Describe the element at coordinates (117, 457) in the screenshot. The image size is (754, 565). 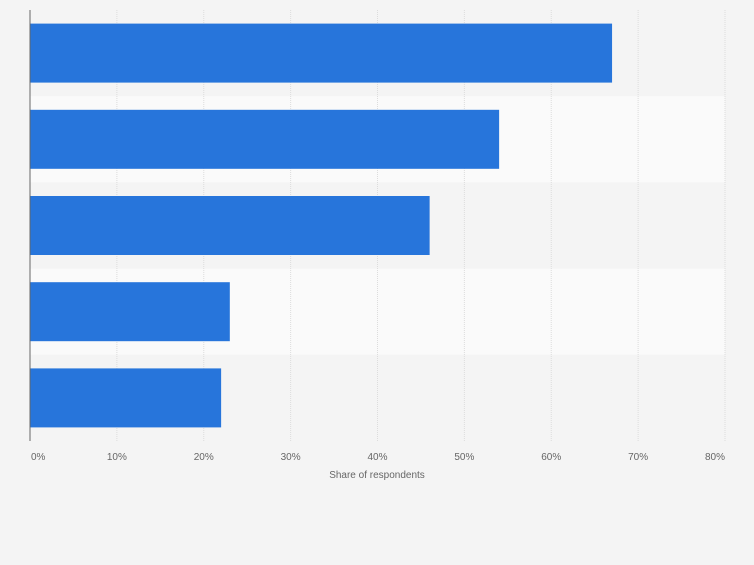
I see `x-tick-label-2: 10%` at that location.